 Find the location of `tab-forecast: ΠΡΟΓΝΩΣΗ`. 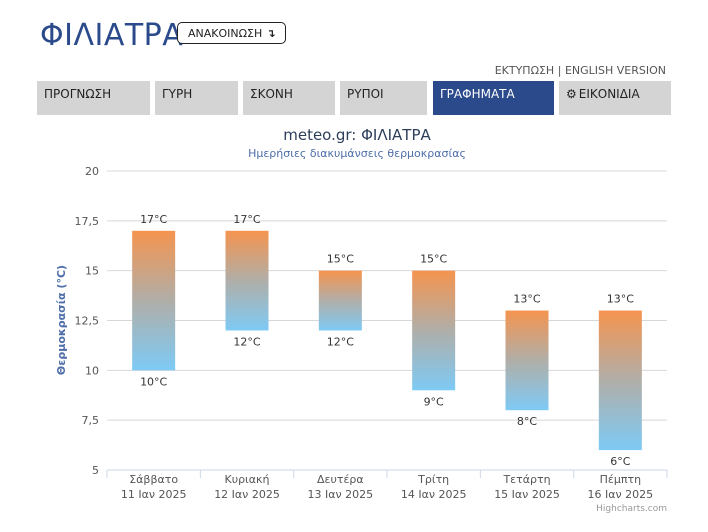

tab-forecast: ΠΡΟΓΝΩΣΗ is located at coordinates (93, 98).